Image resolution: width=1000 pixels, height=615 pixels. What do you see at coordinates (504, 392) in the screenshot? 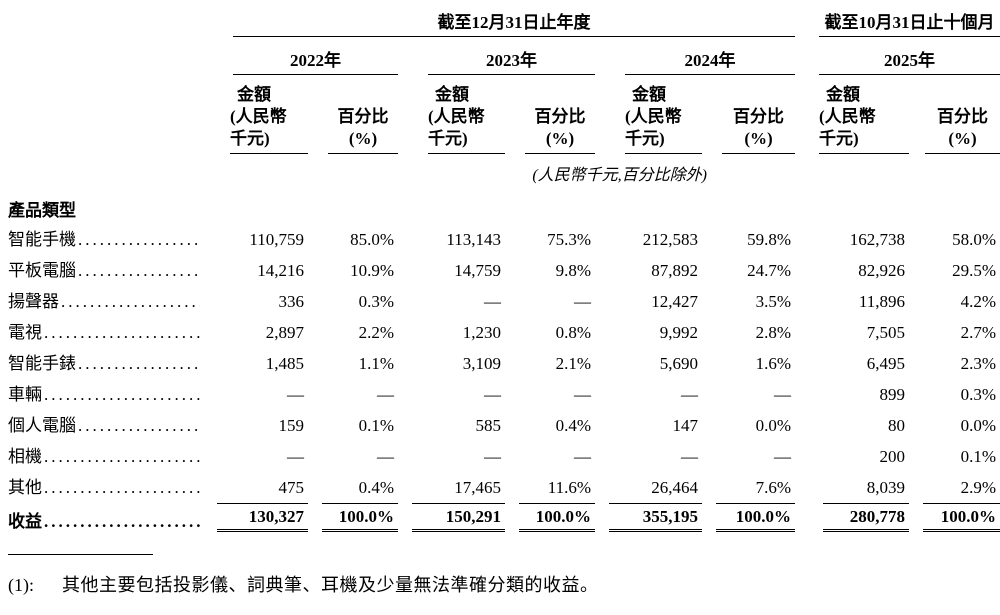
I see `table-row: 車輛 — — — — — — 899 0.3%` at bounding box center [504, 392].